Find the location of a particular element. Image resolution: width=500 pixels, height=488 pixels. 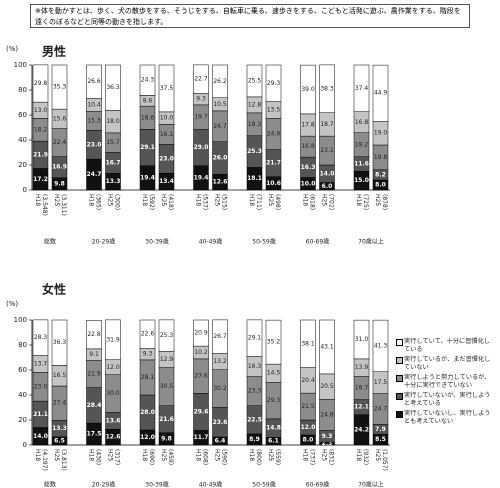

legend-swatch is located at coordinates (399, 360).